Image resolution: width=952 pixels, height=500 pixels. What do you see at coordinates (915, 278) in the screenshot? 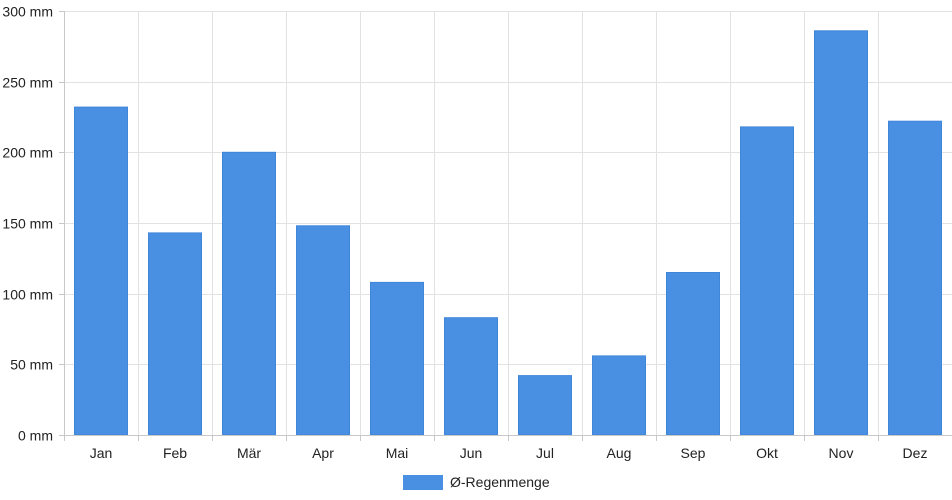
I see `bar-dez` at bounding box center [915, 278].